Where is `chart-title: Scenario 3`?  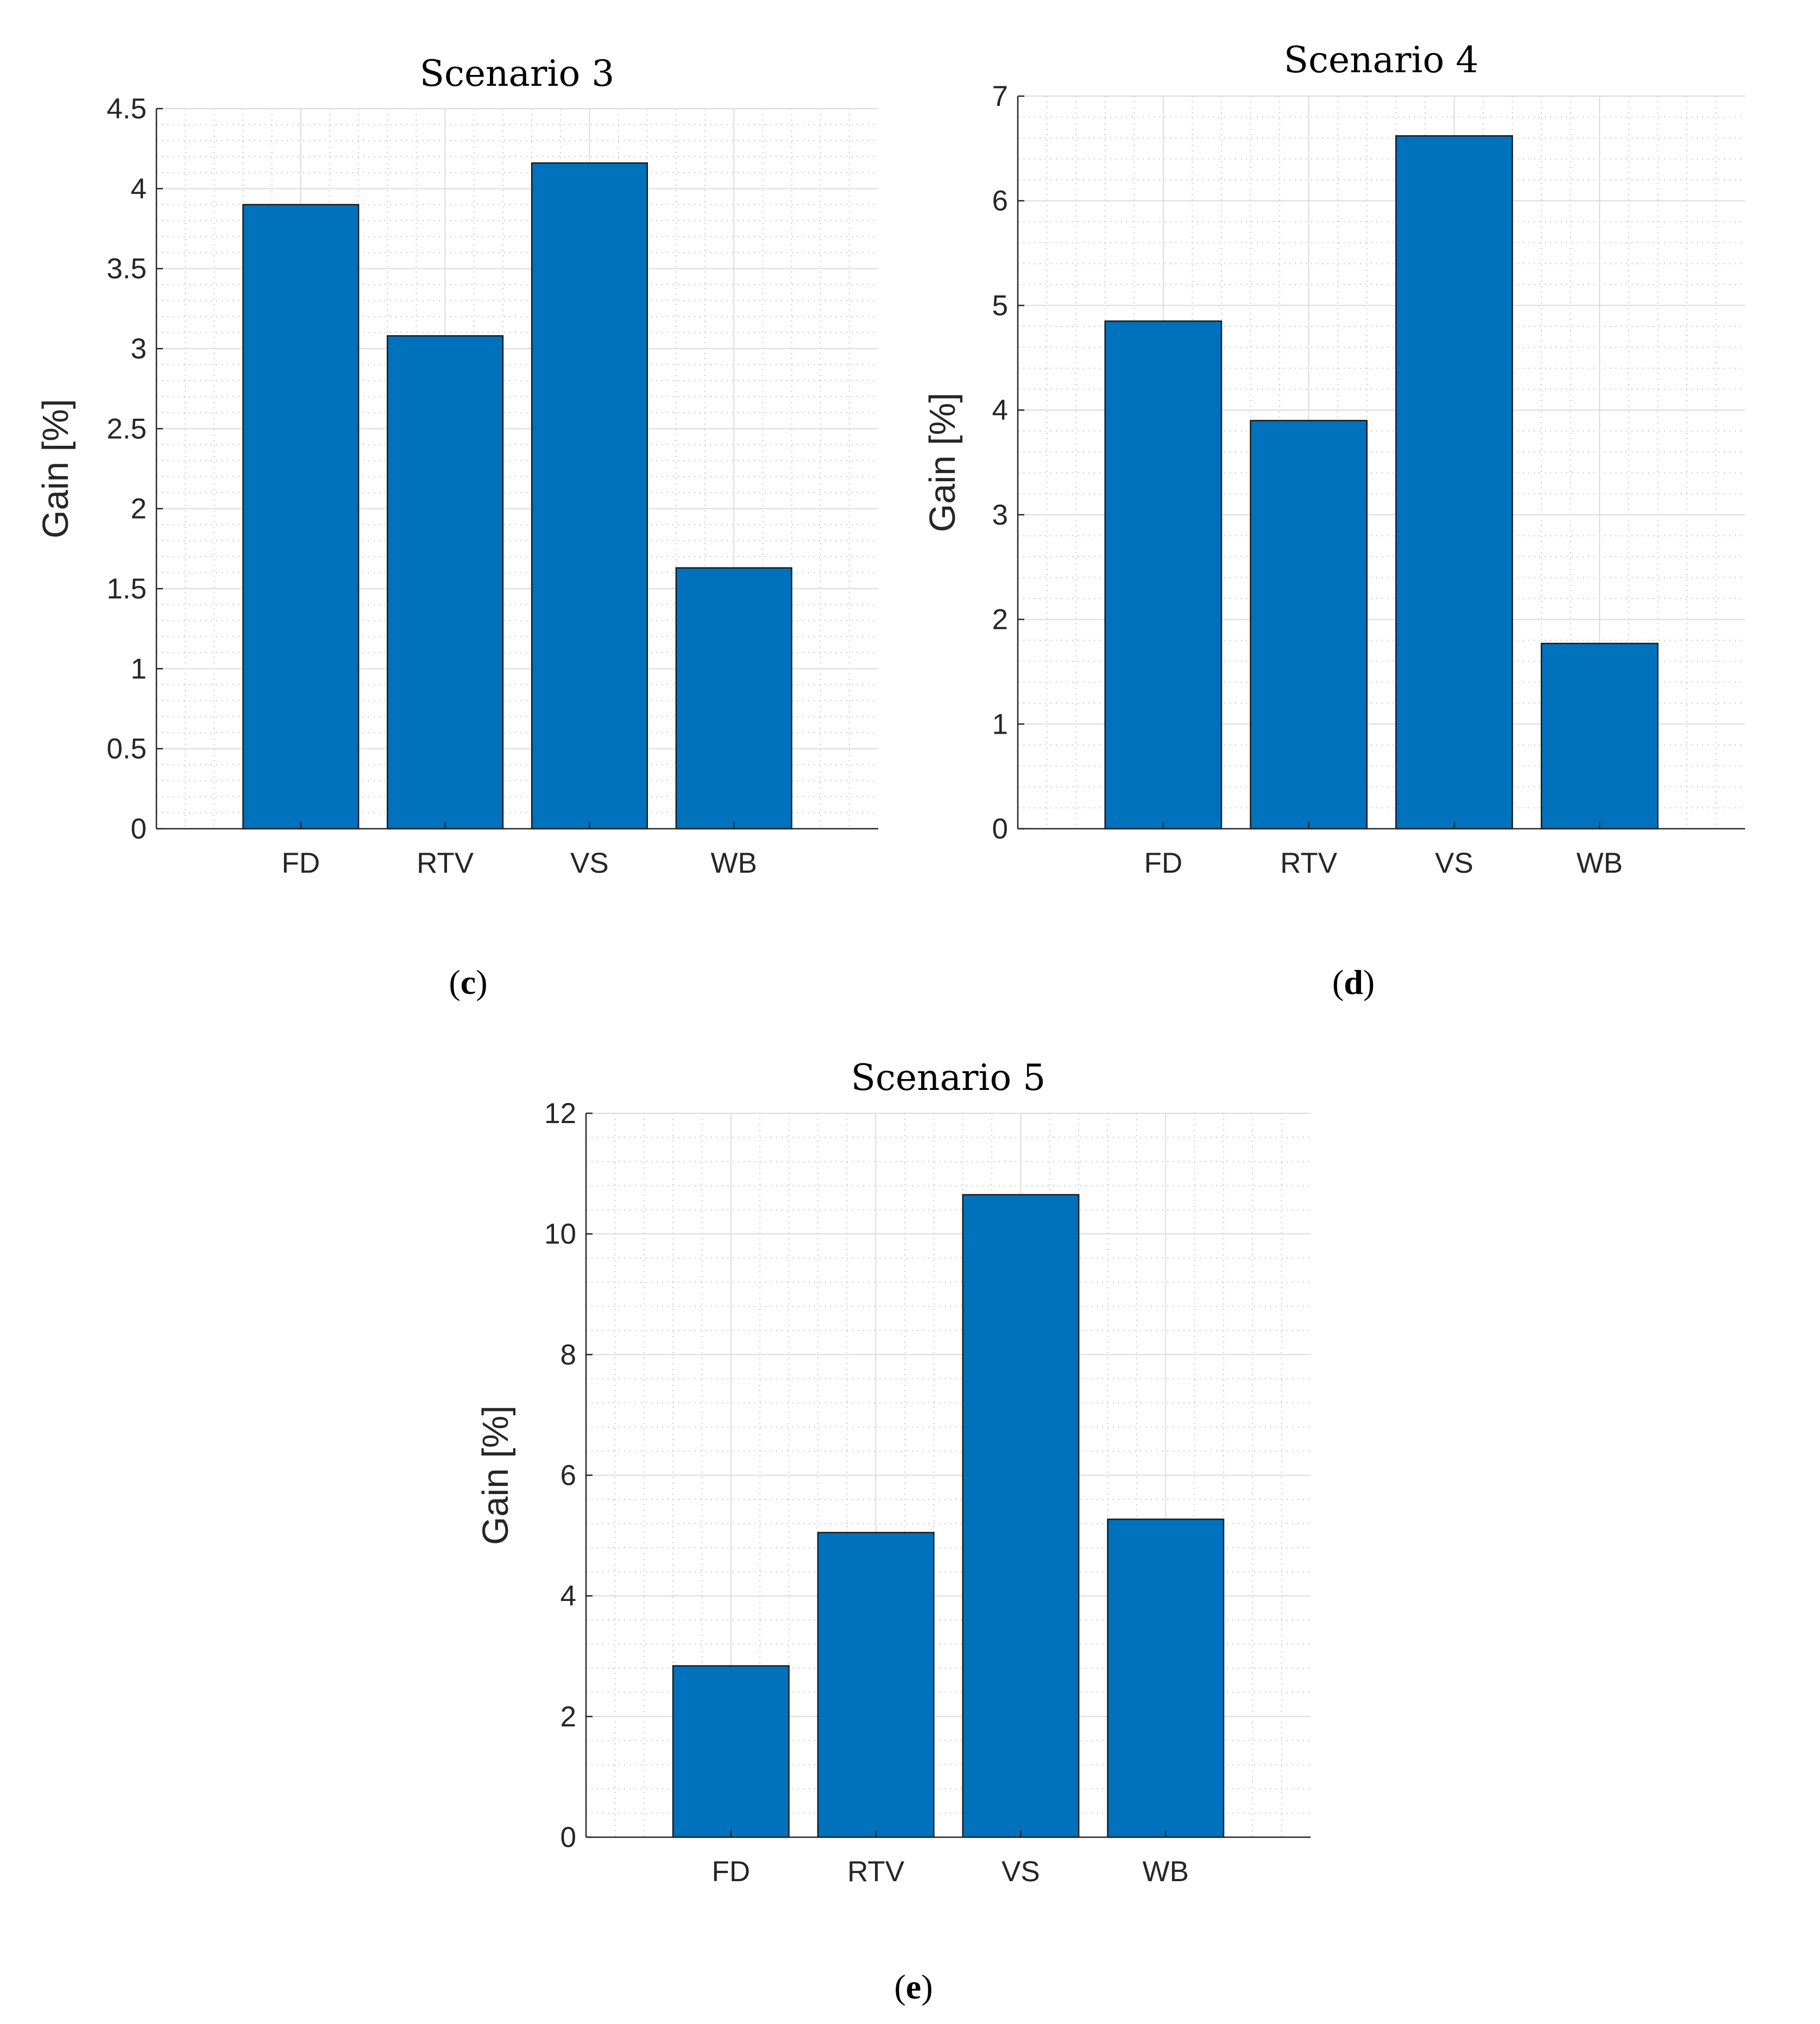 chart-title: Scenario 3 is located at coordinates (517, 73).